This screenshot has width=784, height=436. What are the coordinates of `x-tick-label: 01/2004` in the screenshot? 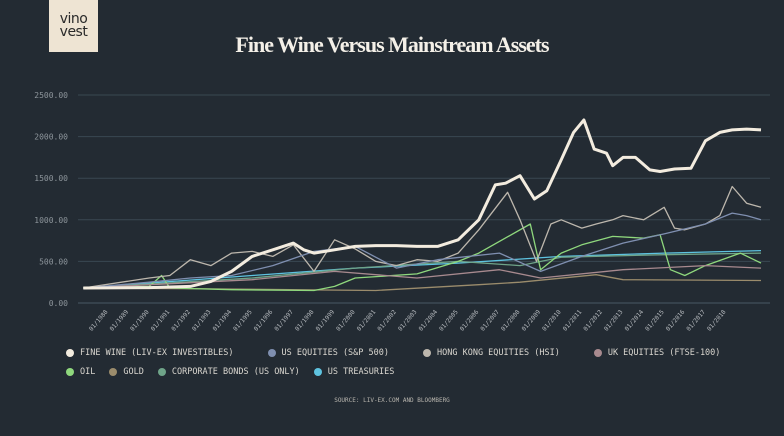 It's located at (429, 320).